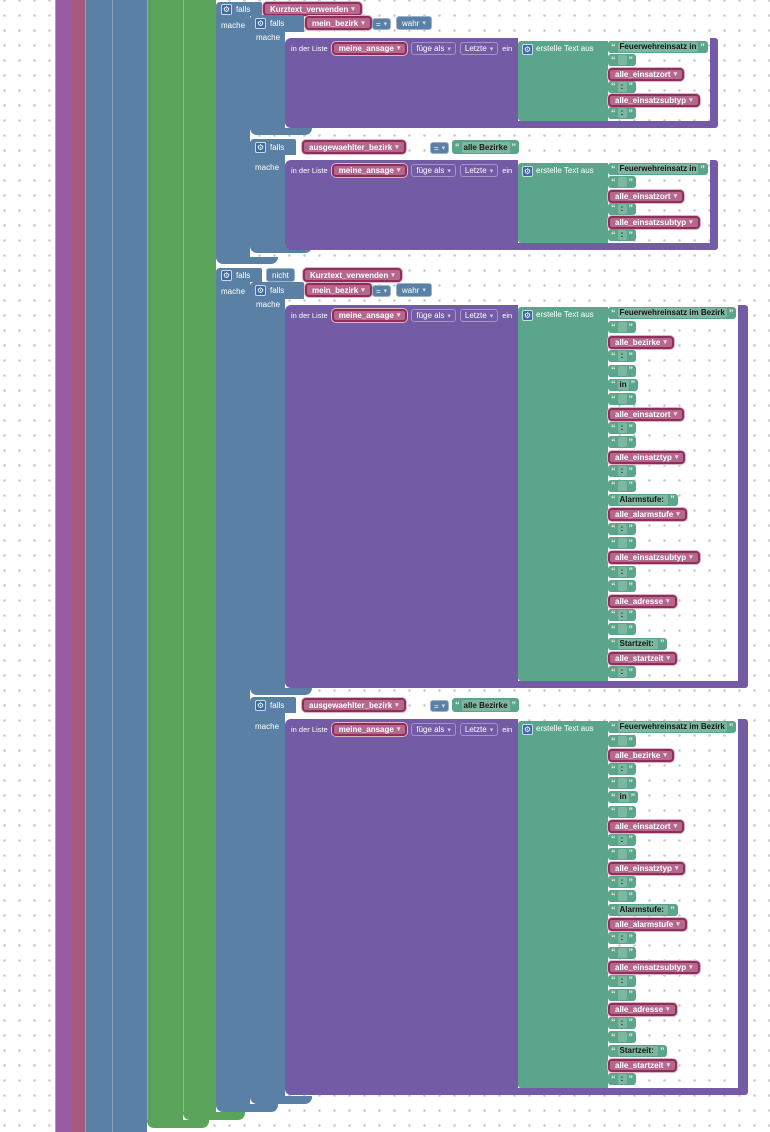  What do you see at coordinates (563, 904) in the screenshot?
I see `join-text-block-d: ⚙ erstelle Text aus` at bounding box center [563, 904].